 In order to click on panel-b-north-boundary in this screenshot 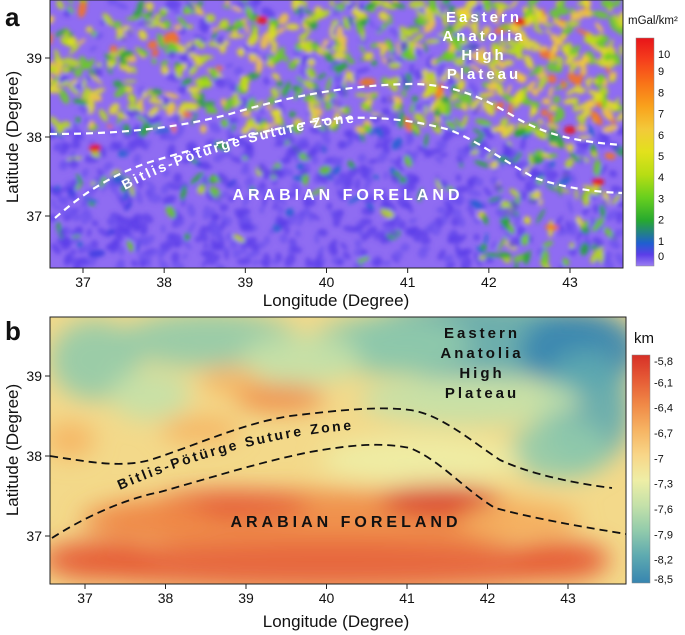, I will do `click(331, 448)`.